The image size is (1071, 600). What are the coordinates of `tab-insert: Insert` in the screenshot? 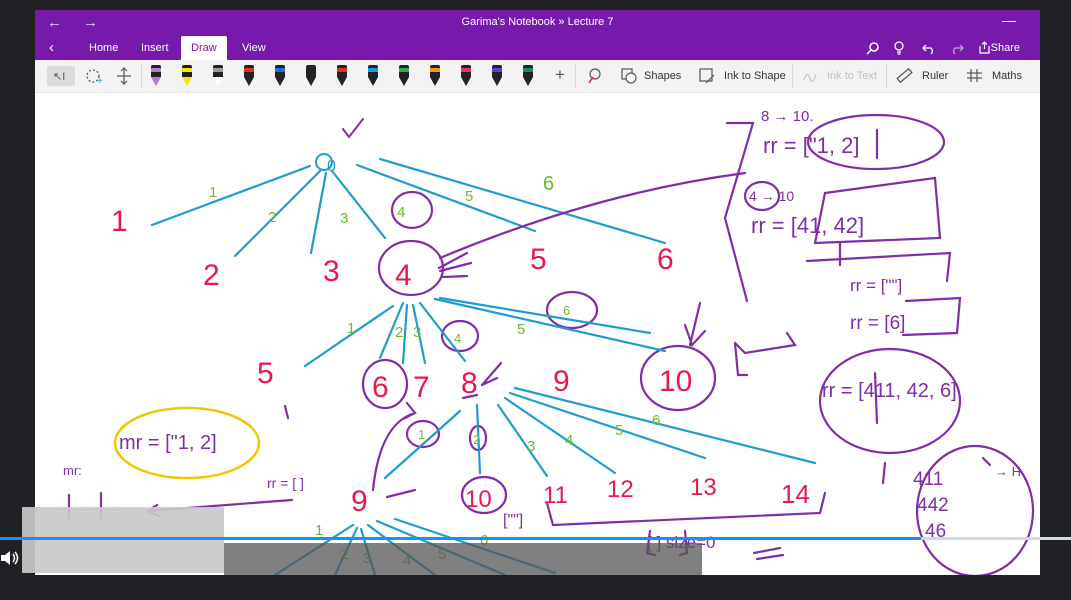 It's located at (155, 48).